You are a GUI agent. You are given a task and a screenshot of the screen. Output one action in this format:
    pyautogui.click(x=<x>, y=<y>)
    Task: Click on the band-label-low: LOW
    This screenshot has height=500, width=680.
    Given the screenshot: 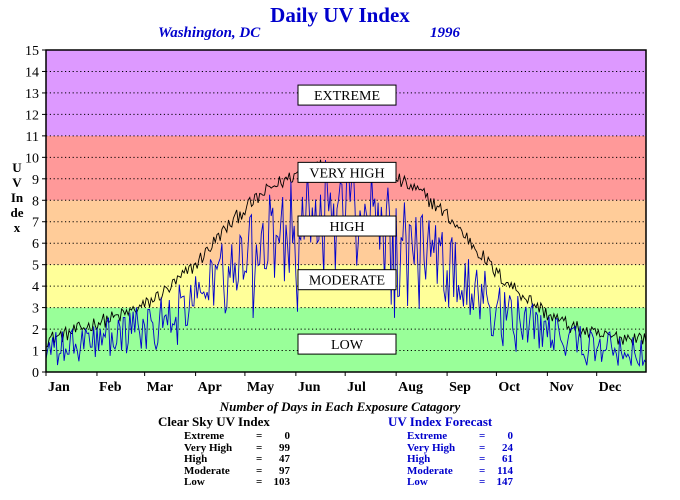 What is the action you would take?
    pyautogui.click(x=347, y=345)
    